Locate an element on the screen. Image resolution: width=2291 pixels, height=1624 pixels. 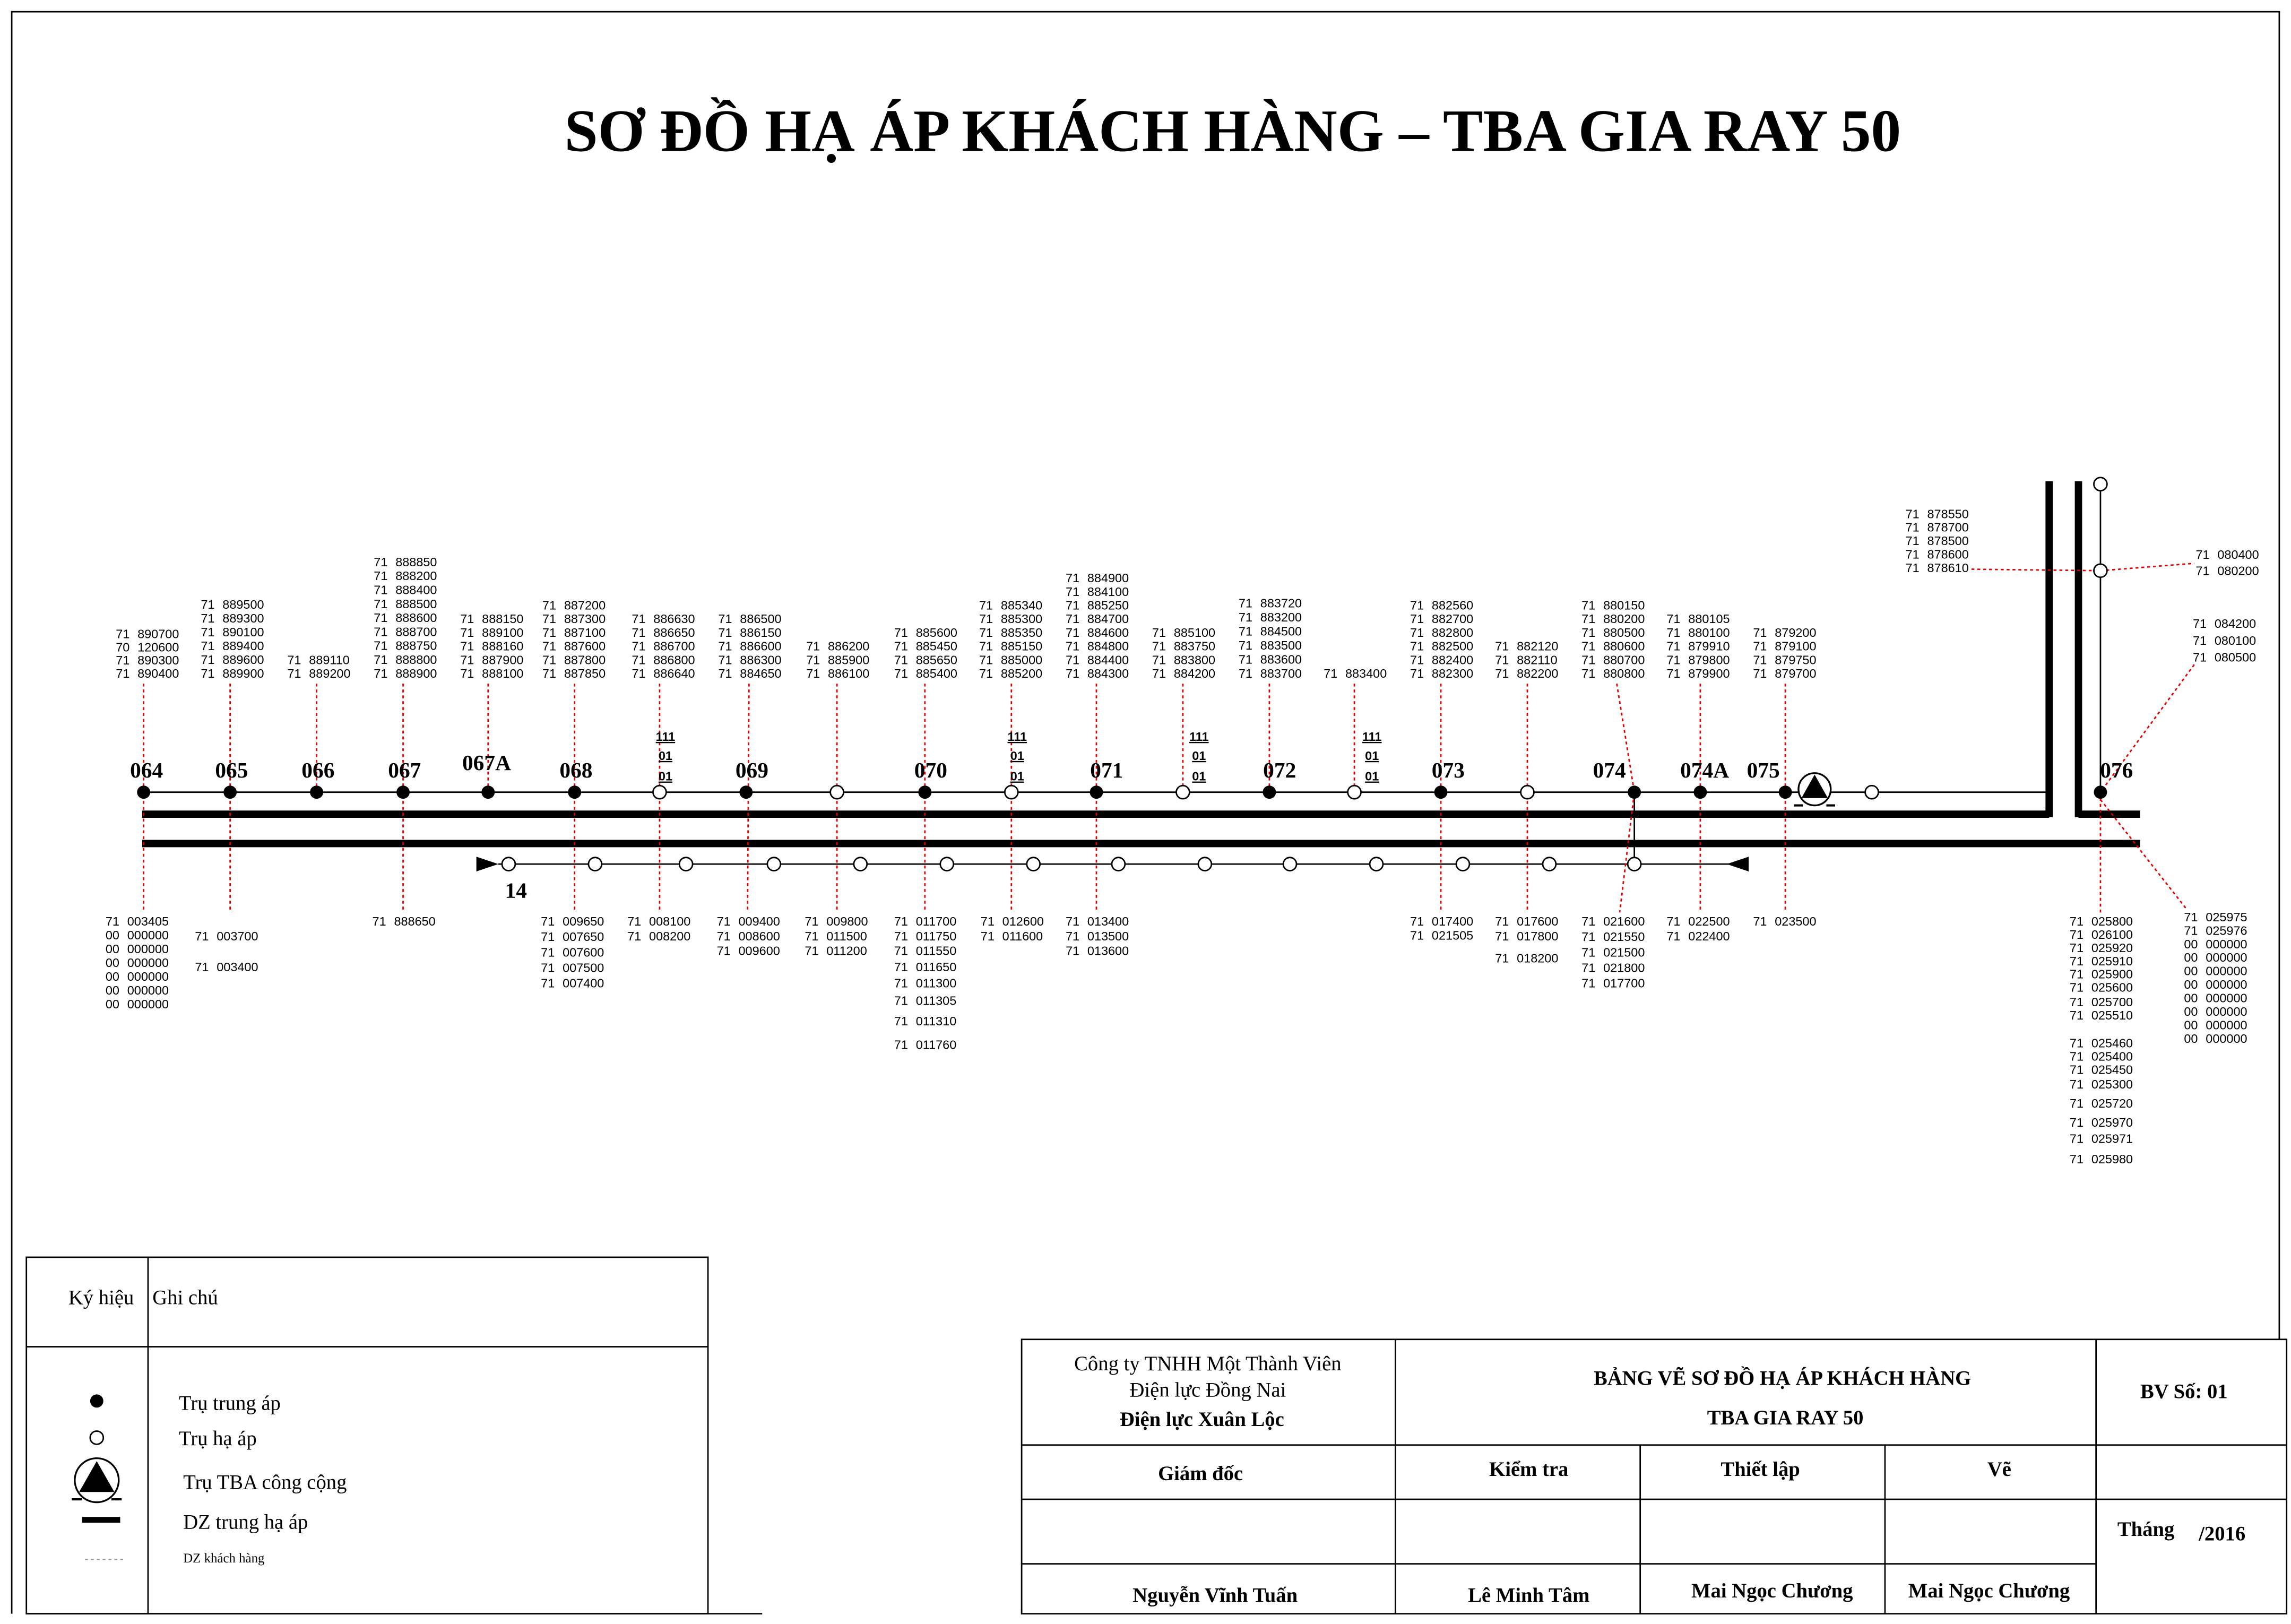
pole-label: 075 is located at coordinates (1763, 770).